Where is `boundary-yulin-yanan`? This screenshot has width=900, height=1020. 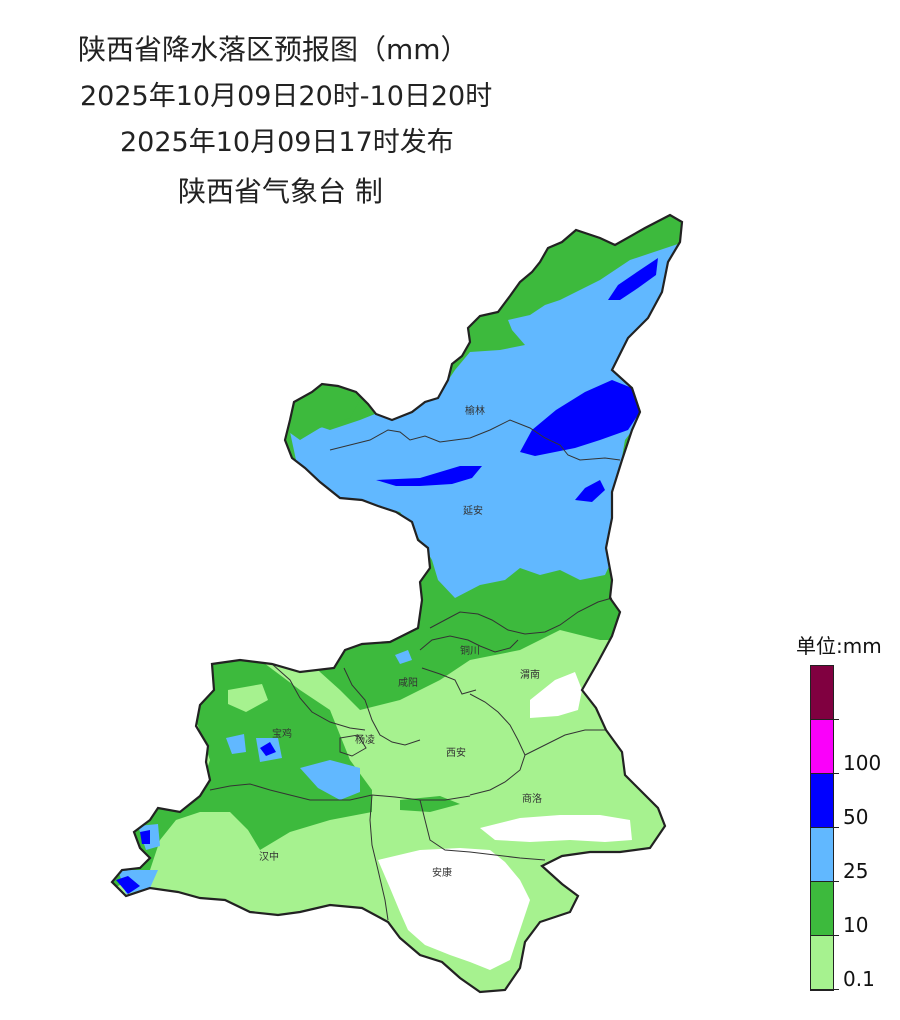
boundary-yulin-yanan is located at coordinates (475, 440).